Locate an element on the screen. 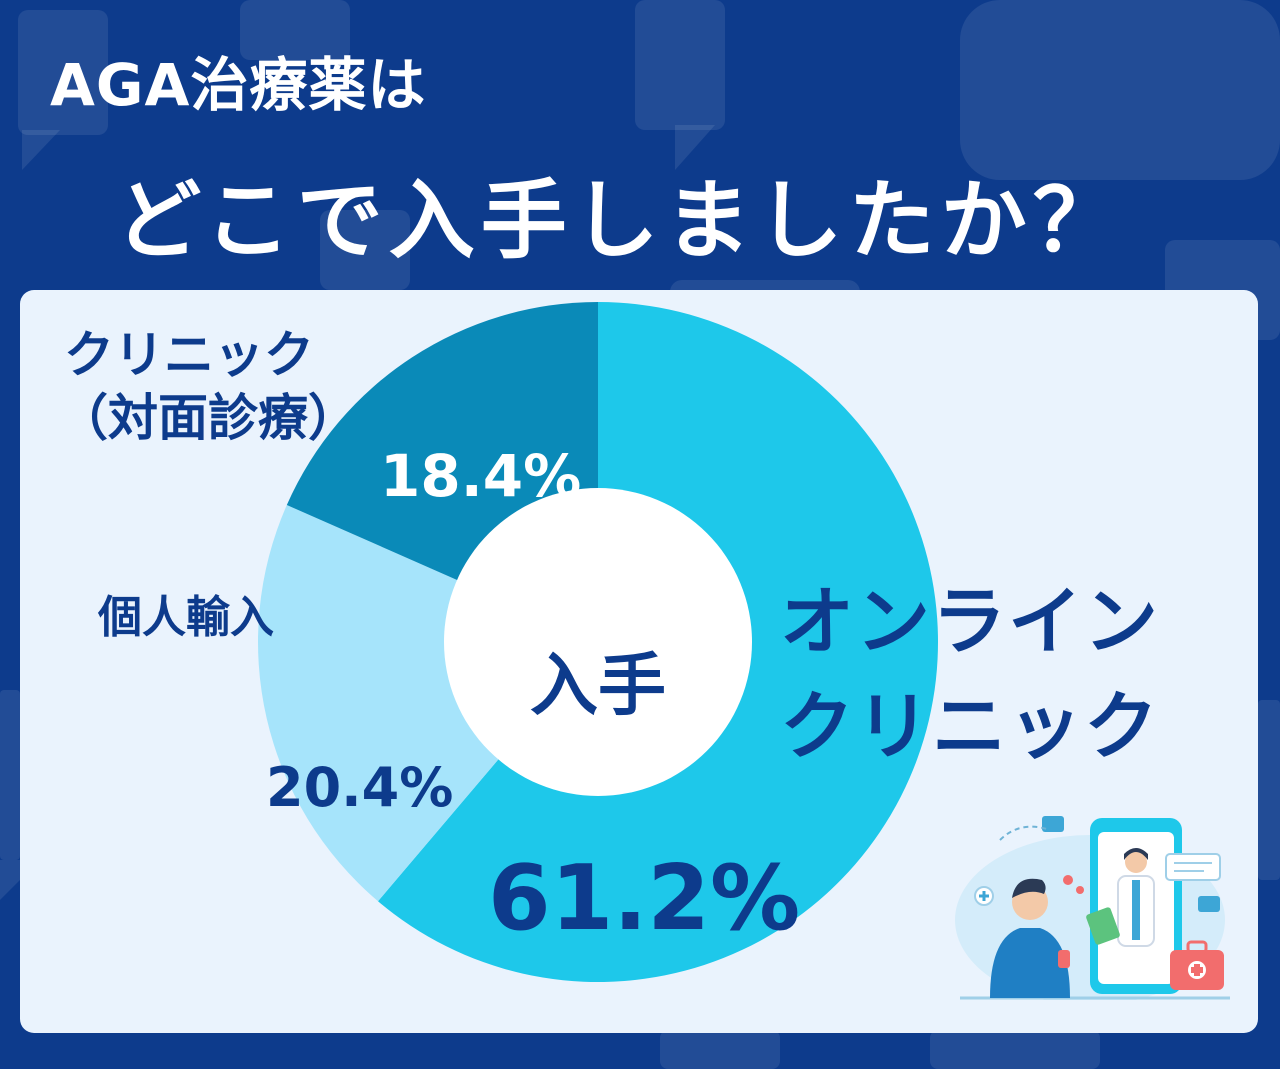  title-line-1: AGA治療薬は is located at coordinates (238, 85).